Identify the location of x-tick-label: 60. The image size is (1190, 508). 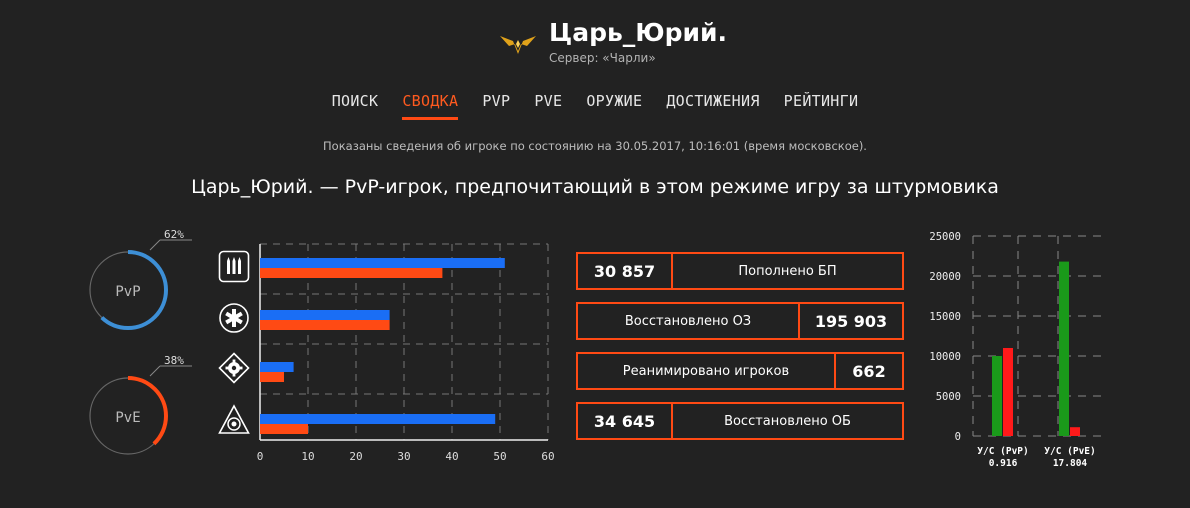
(547, 456).